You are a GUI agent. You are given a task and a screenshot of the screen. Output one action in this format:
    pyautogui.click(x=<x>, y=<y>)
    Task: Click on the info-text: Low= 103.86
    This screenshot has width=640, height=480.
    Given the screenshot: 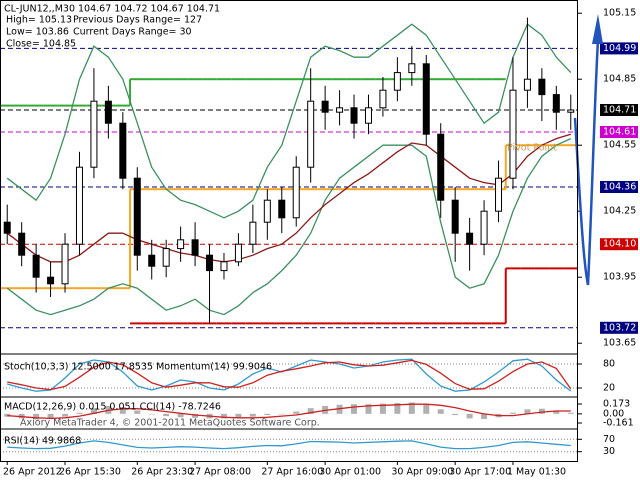 What is the action you would take?
    pyautogui.click(x=37, y=32)
    